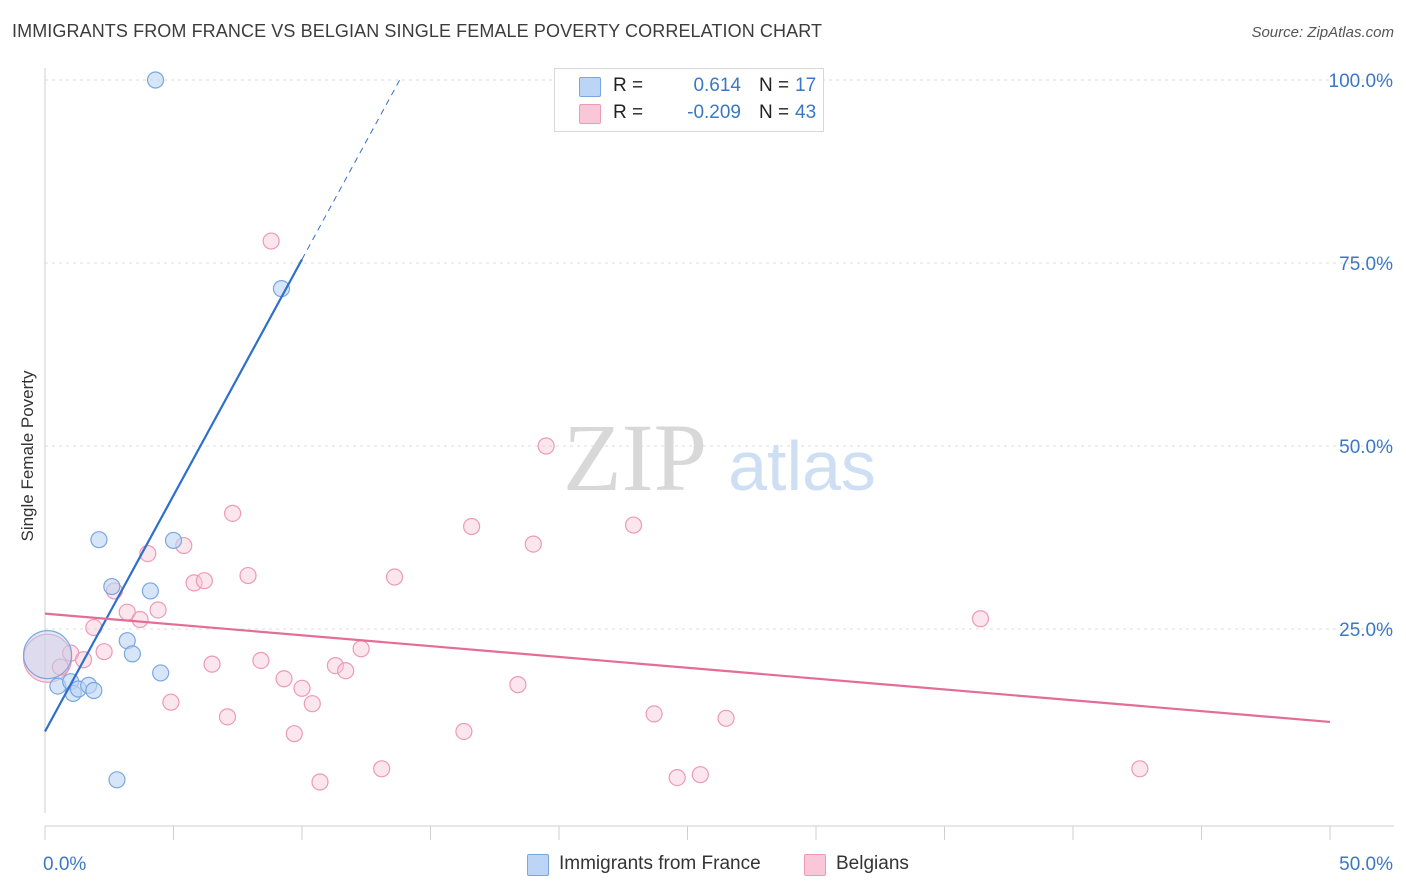 The width and height of the screenshot is (1406, 892). I want to click on x-tick-label: 50.0%, so click(1366, 864).